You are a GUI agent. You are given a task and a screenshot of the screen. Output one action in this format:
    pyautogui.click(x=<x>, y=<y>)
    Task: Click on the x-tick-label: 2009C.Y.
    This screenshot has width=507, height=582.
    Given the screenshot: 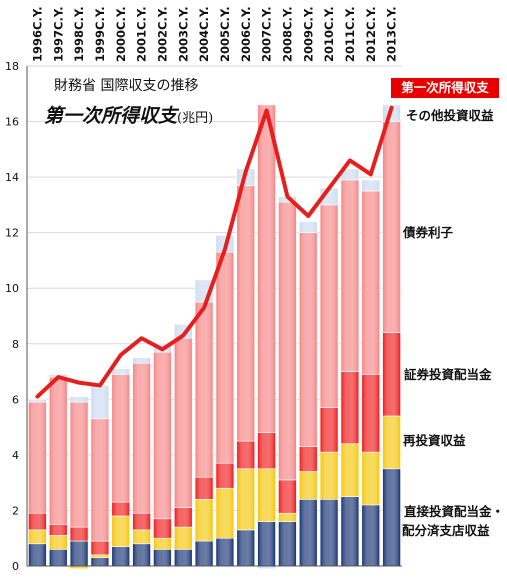 What is the action you would take?
    pyautogui.click(x=308, y=34)
    